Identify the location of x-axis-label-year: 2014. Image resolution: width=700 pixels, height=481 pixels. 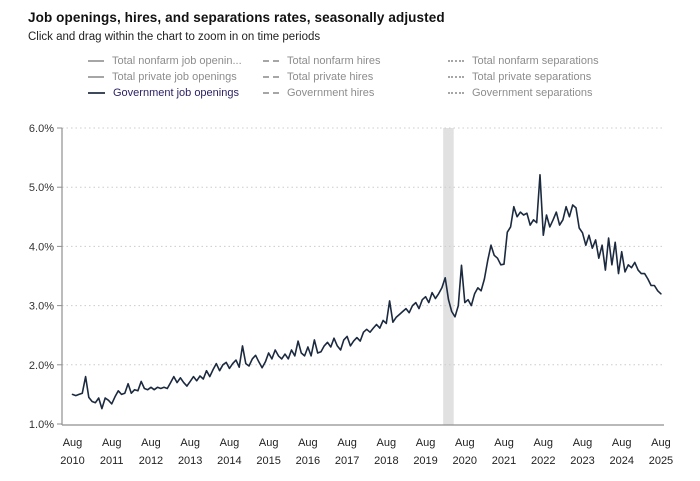
(229, 461).